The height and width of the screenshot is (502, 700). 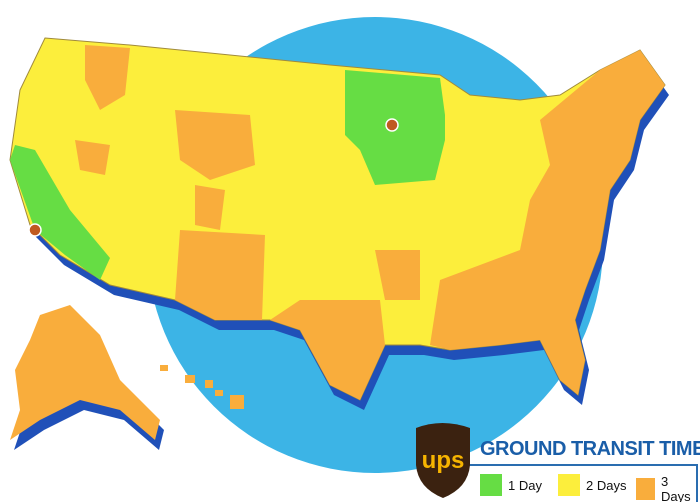 I want to click on alaska, so click(x=87, y=377).